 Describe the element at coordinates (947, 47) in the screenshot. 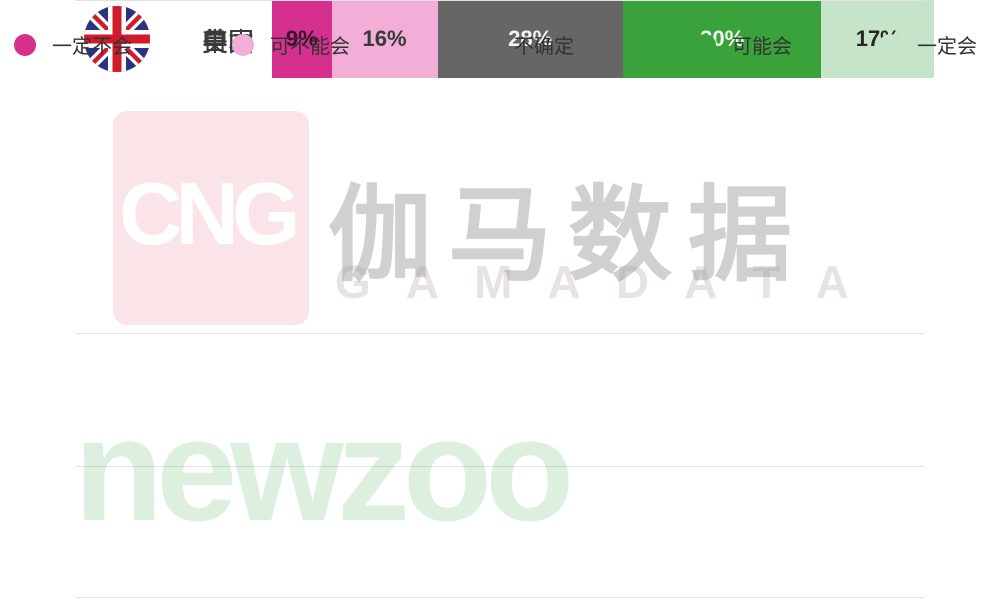

I see `legend-label: 一定会` at that location.